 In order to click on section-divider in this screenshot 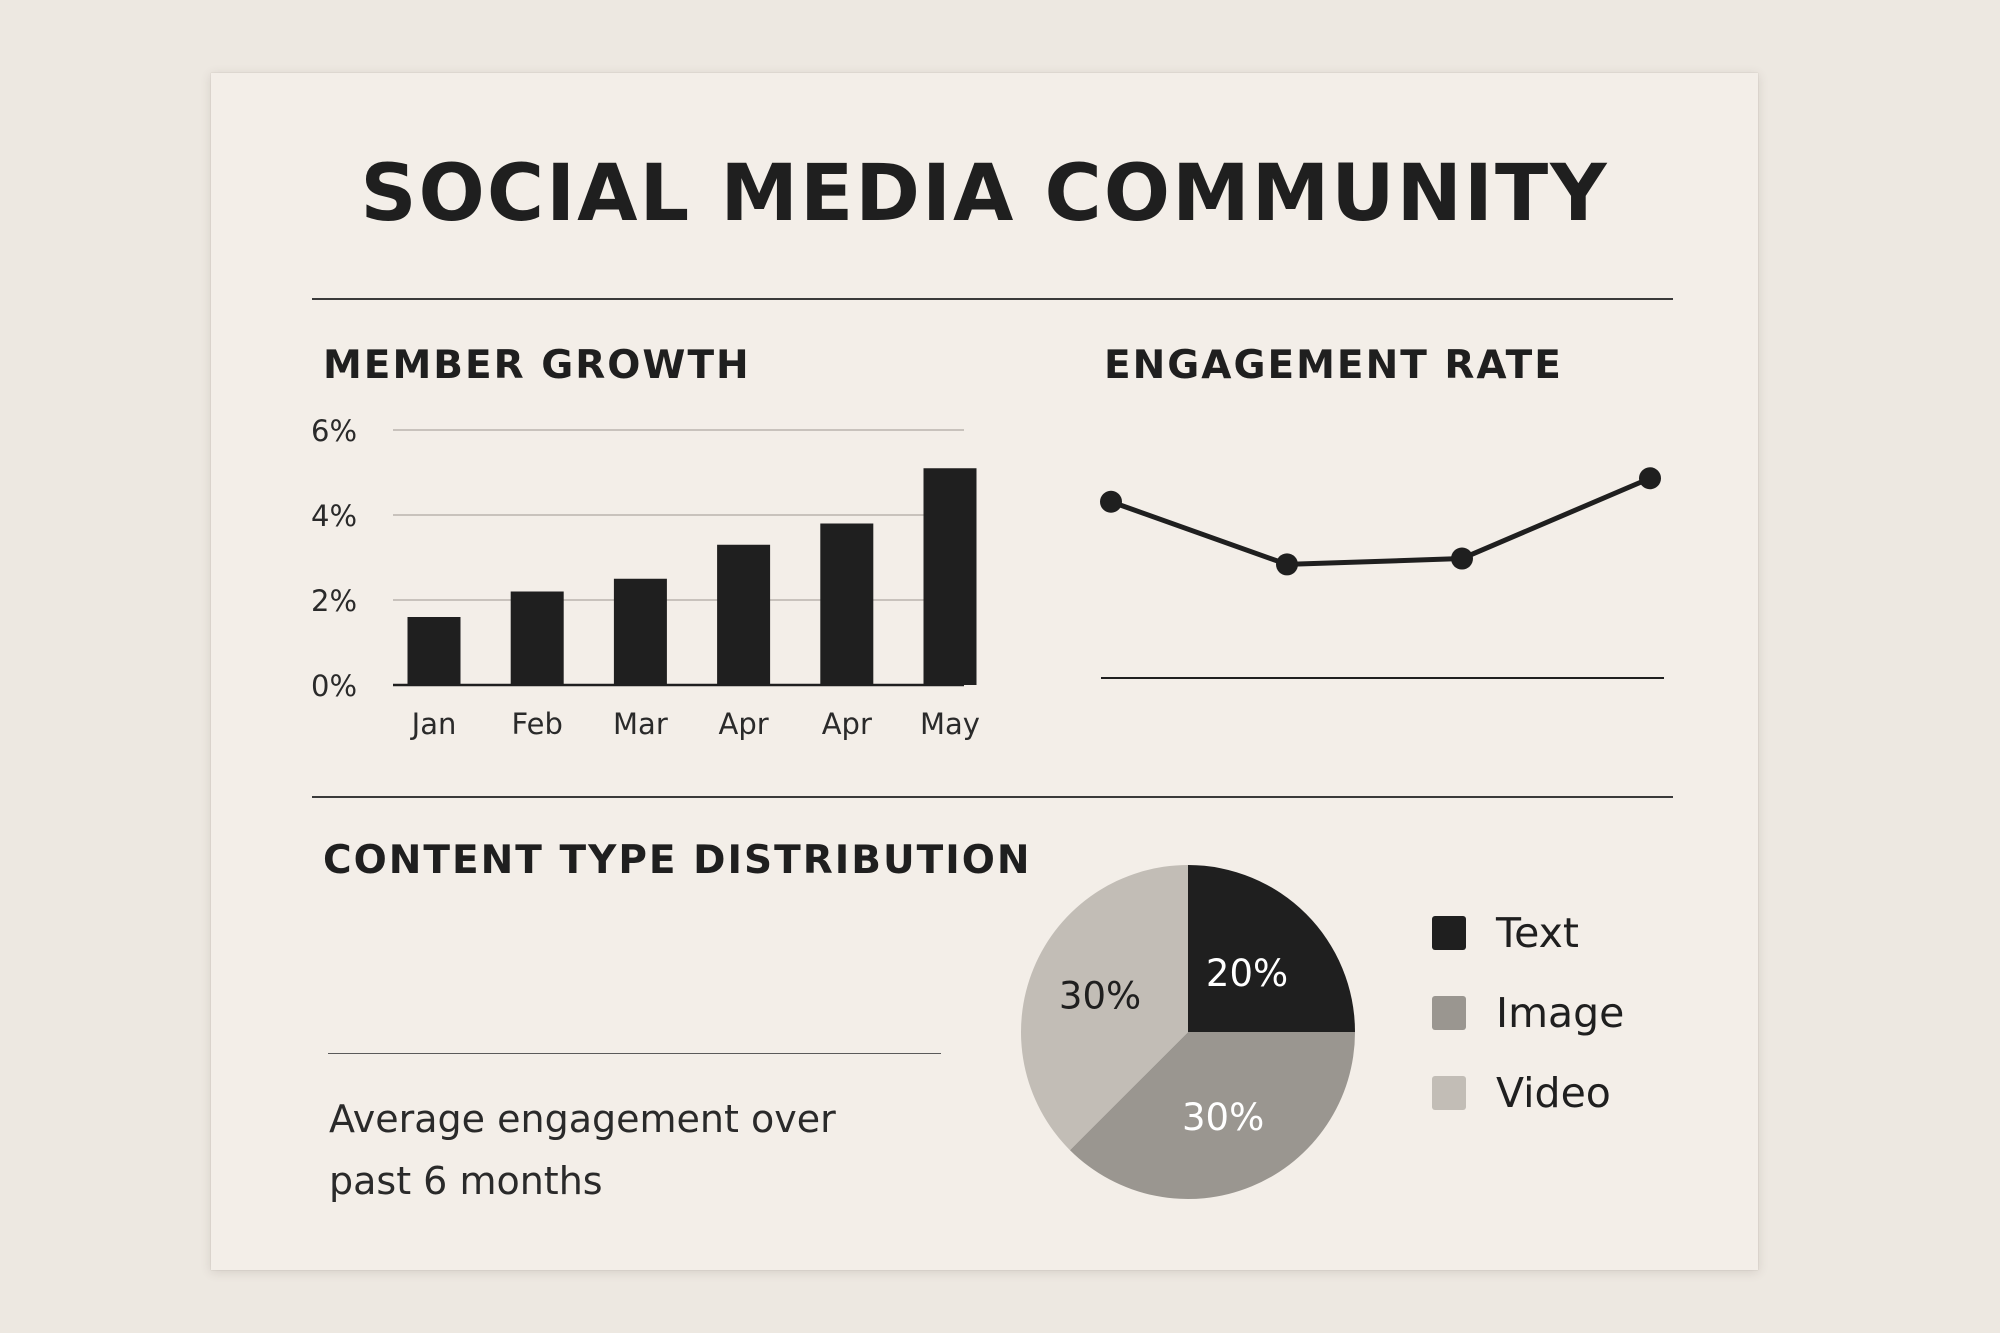, I will do `click(992, 797)`.